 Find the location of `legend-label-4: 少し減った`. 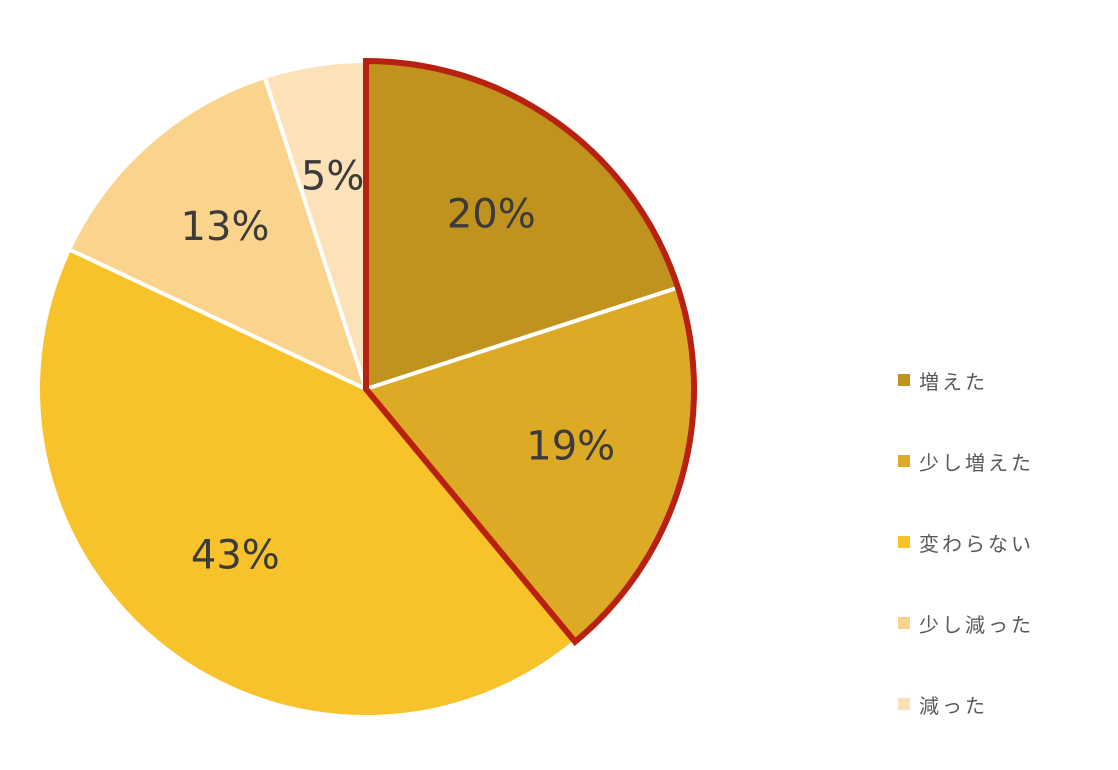

legend-label-4: 少し減った is located at coordinates (976, 624).